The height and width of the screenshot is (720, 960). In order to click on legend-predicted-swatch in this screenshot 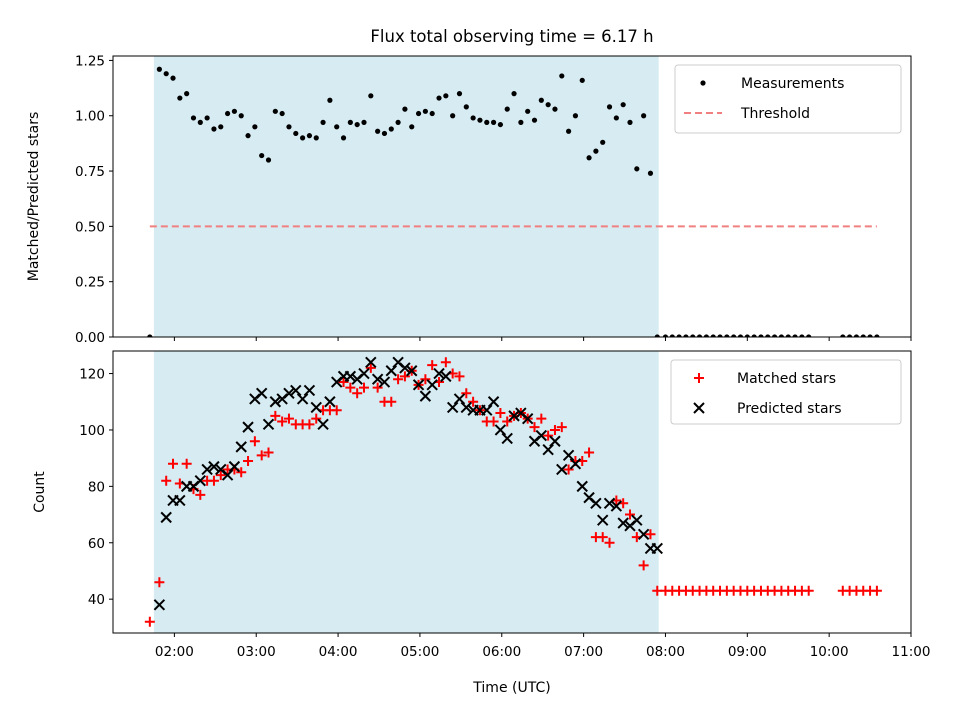, I will do `click(699, 408)`.